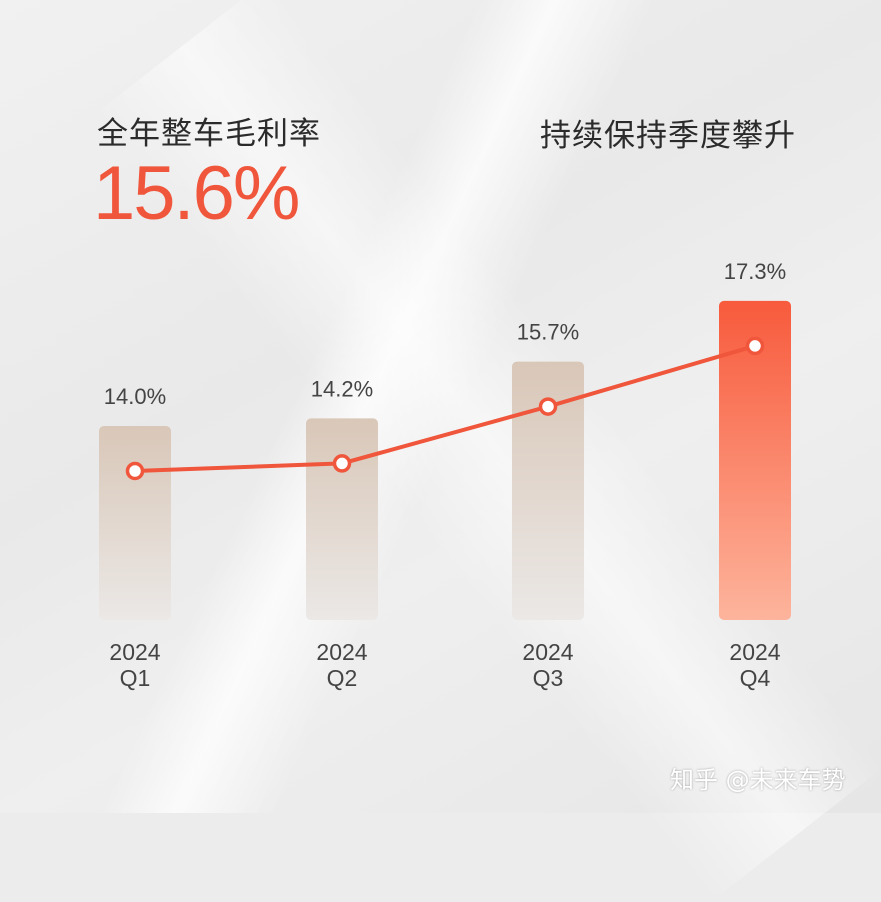 This screenshot has height=902, width=881. I want to click on bar-q3, so click(548, 490).